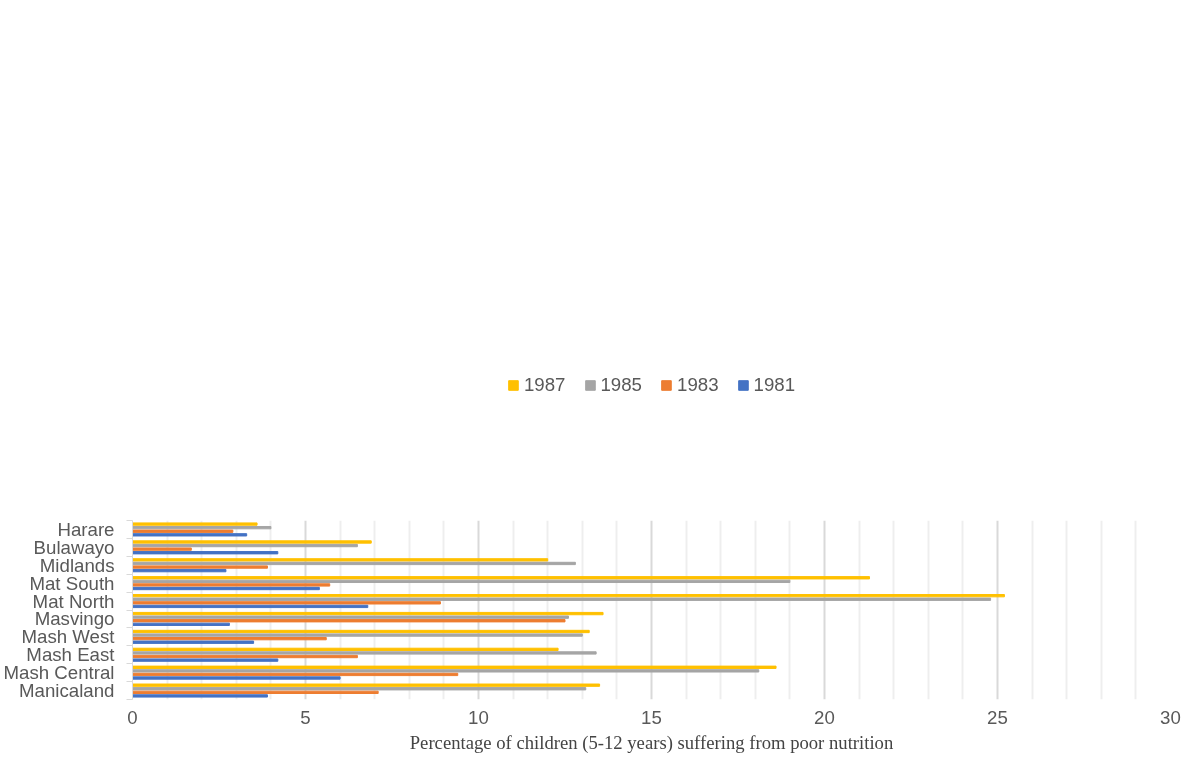  Describe the element at coordinates (305, 717) in the screenshot. I see `x-tick-label: 5` at that location.